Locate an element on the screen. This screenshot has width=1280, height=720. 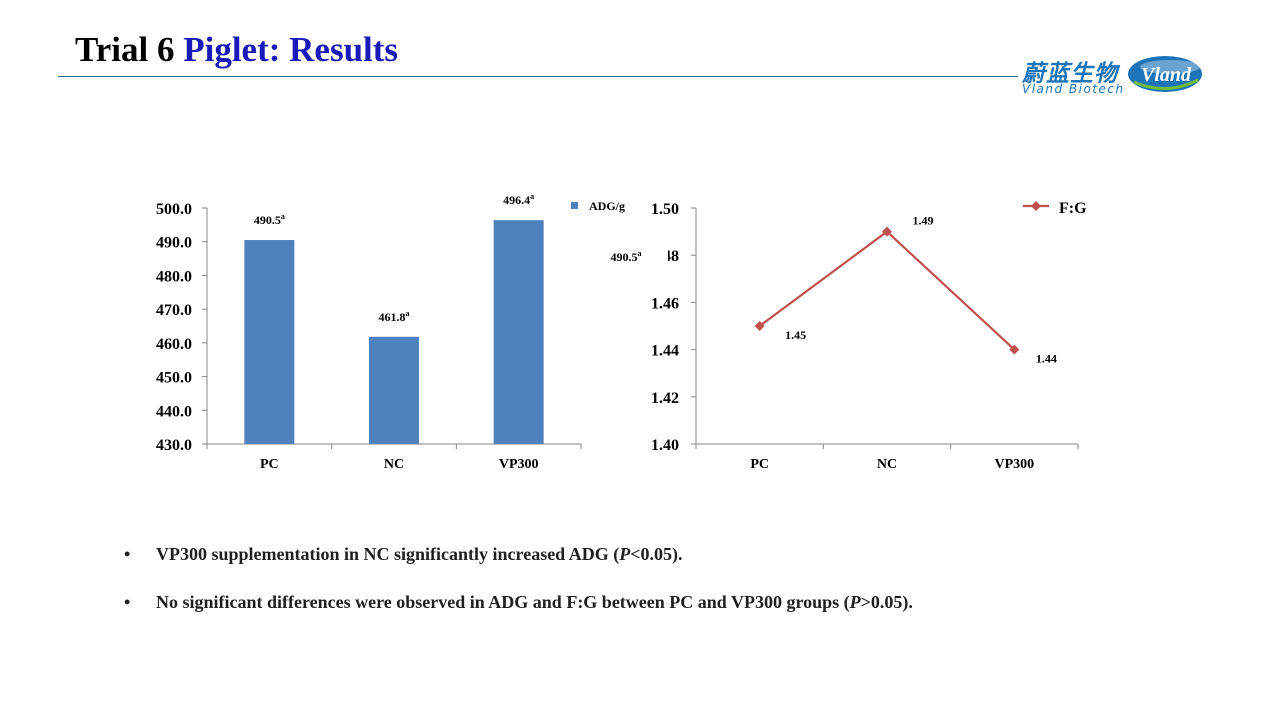
bar-x-tick-label: VP300 is located at coordinates (519, 464).